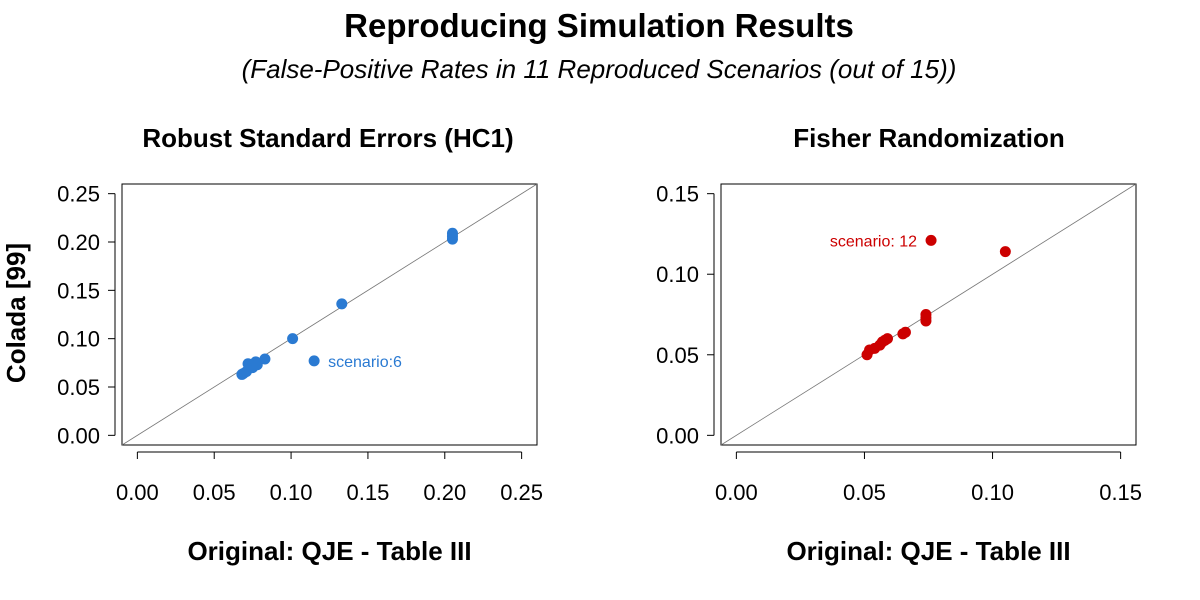  What do you see at coordinates (444, 492) in the screenshot?
I see `x-tick-label: 0.20` at bounding box center [444, 492].